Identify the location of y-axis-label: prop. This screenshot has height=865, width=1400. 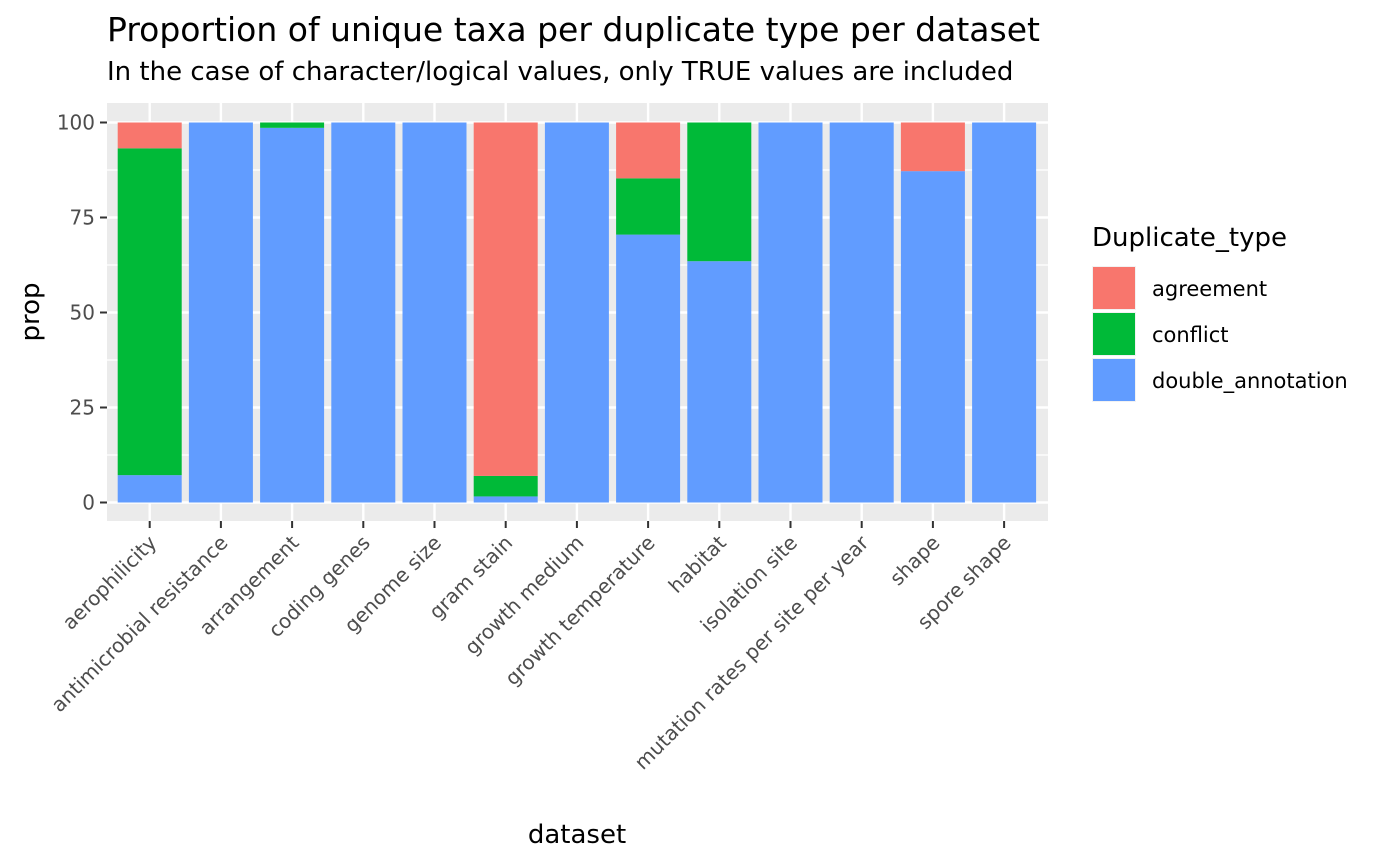
(31, 311).